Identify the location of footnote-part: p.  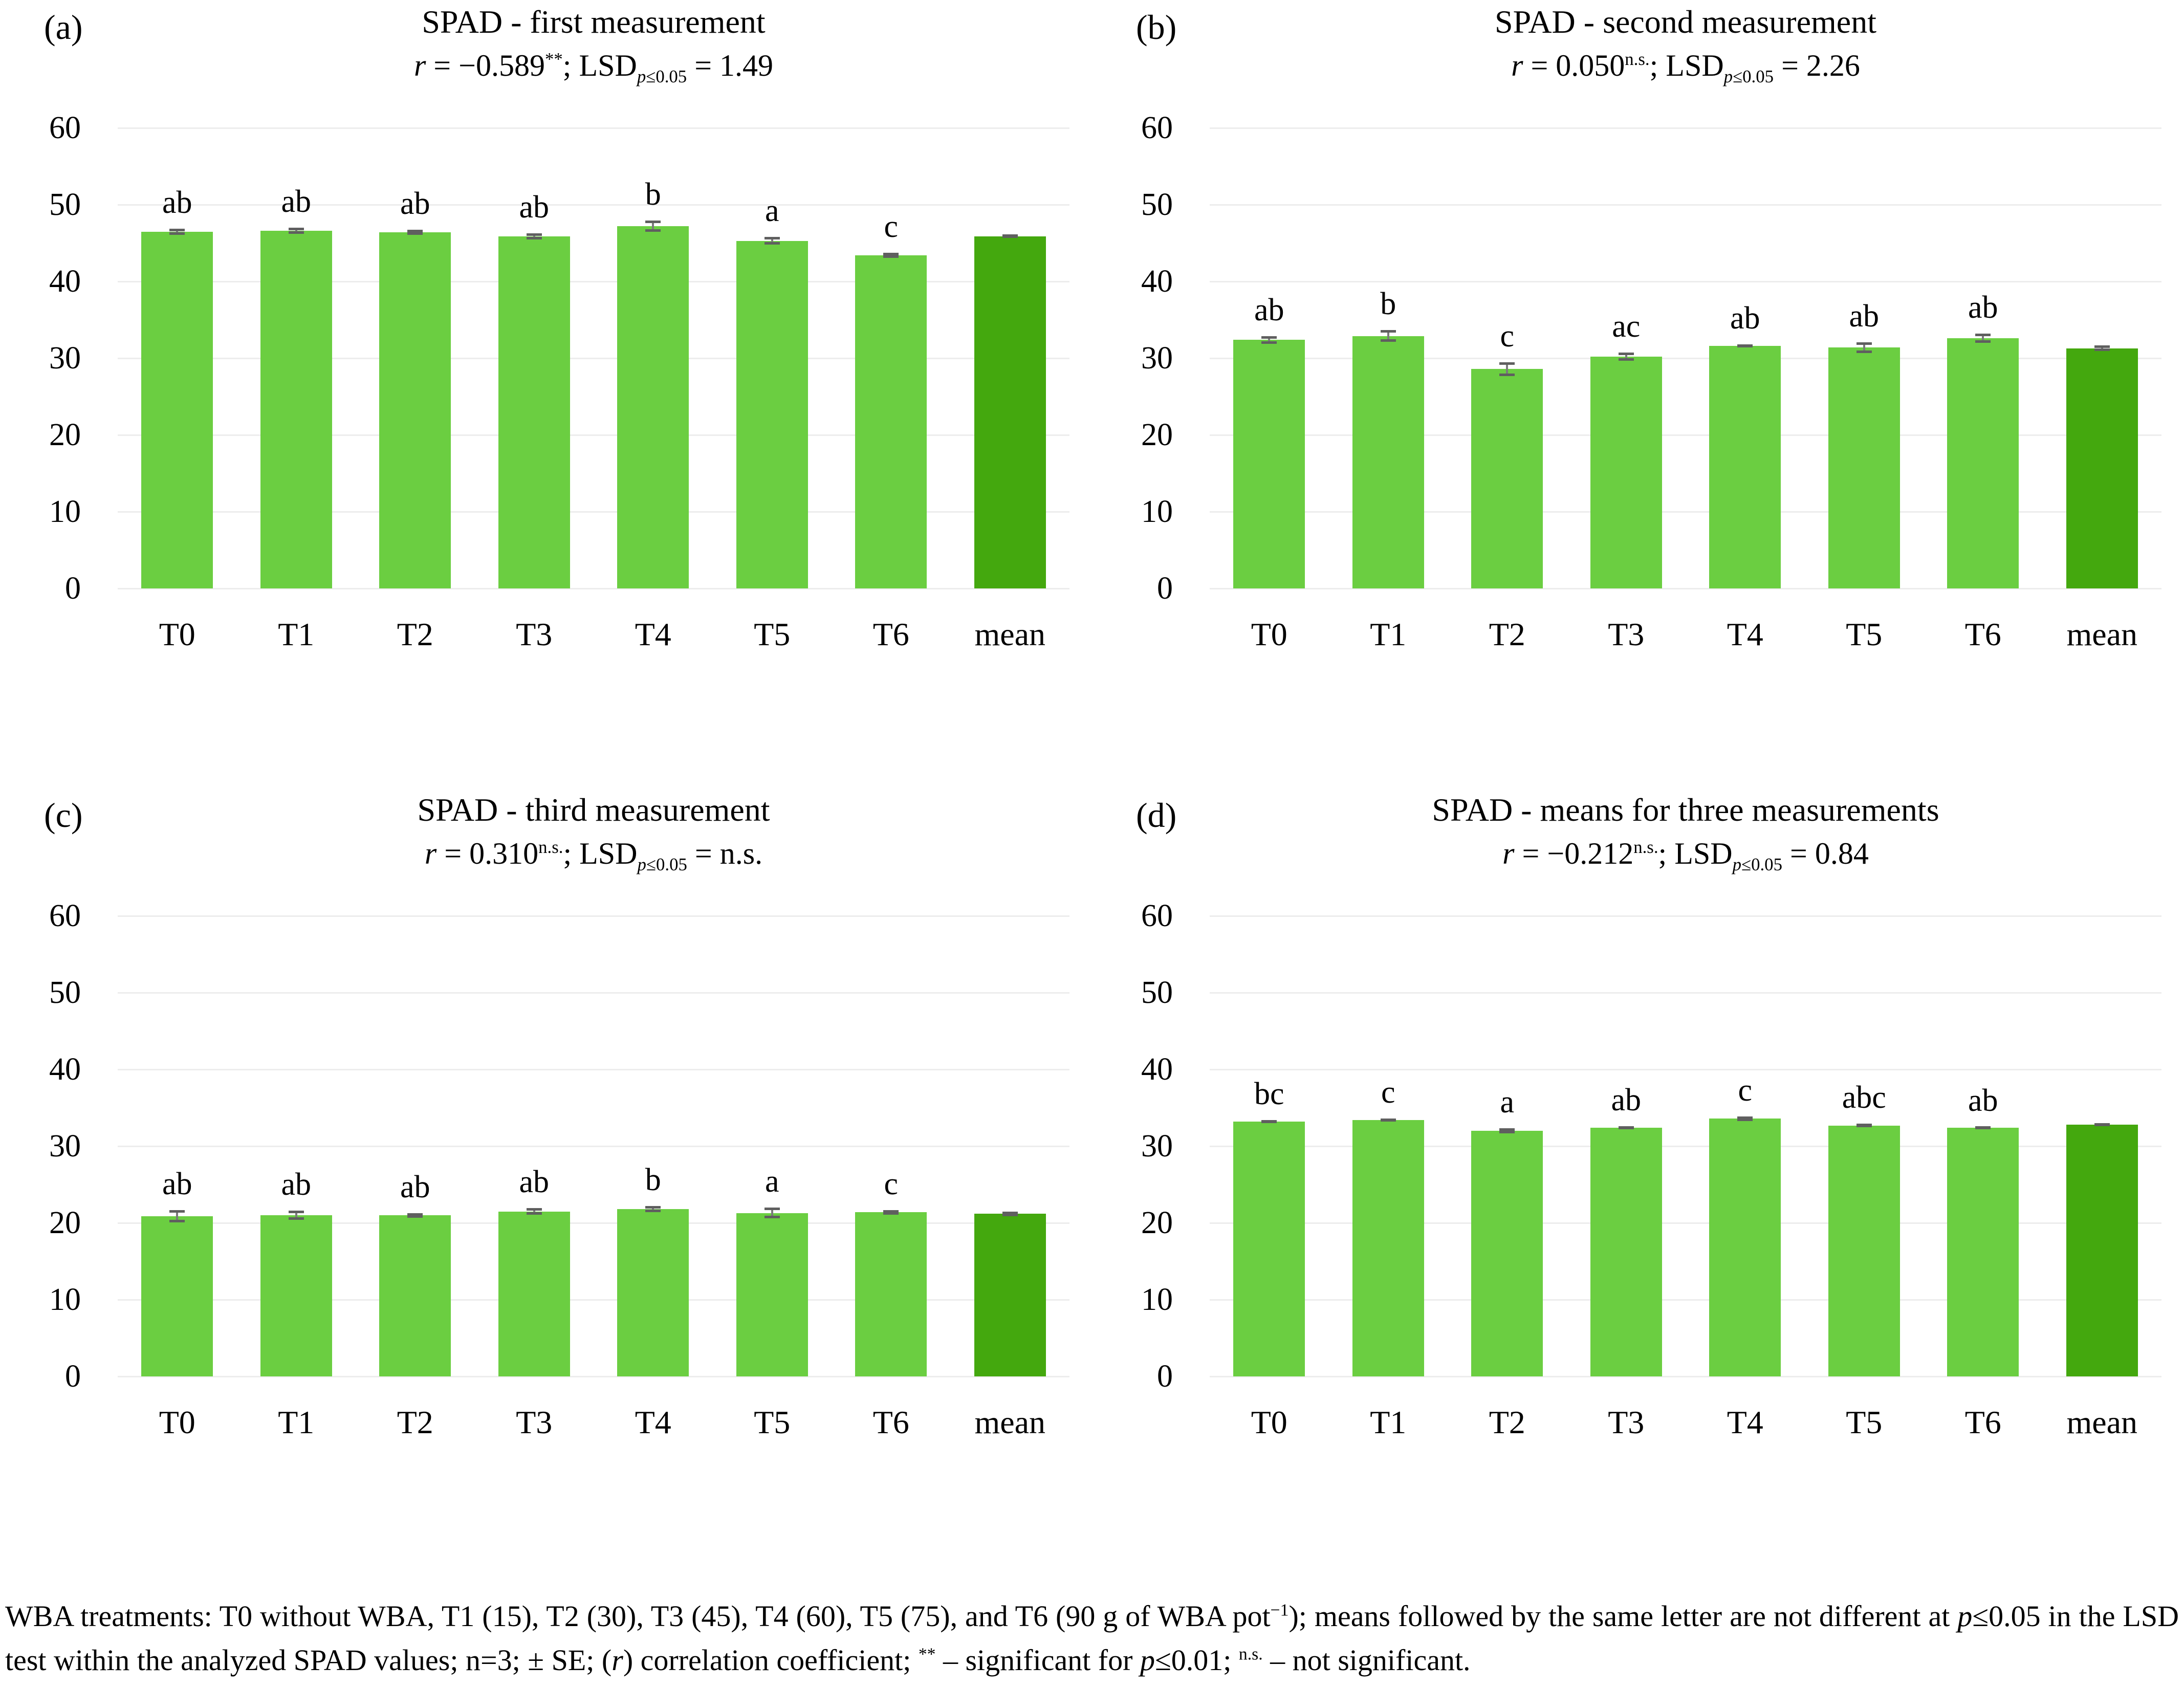
(1147, 1660).